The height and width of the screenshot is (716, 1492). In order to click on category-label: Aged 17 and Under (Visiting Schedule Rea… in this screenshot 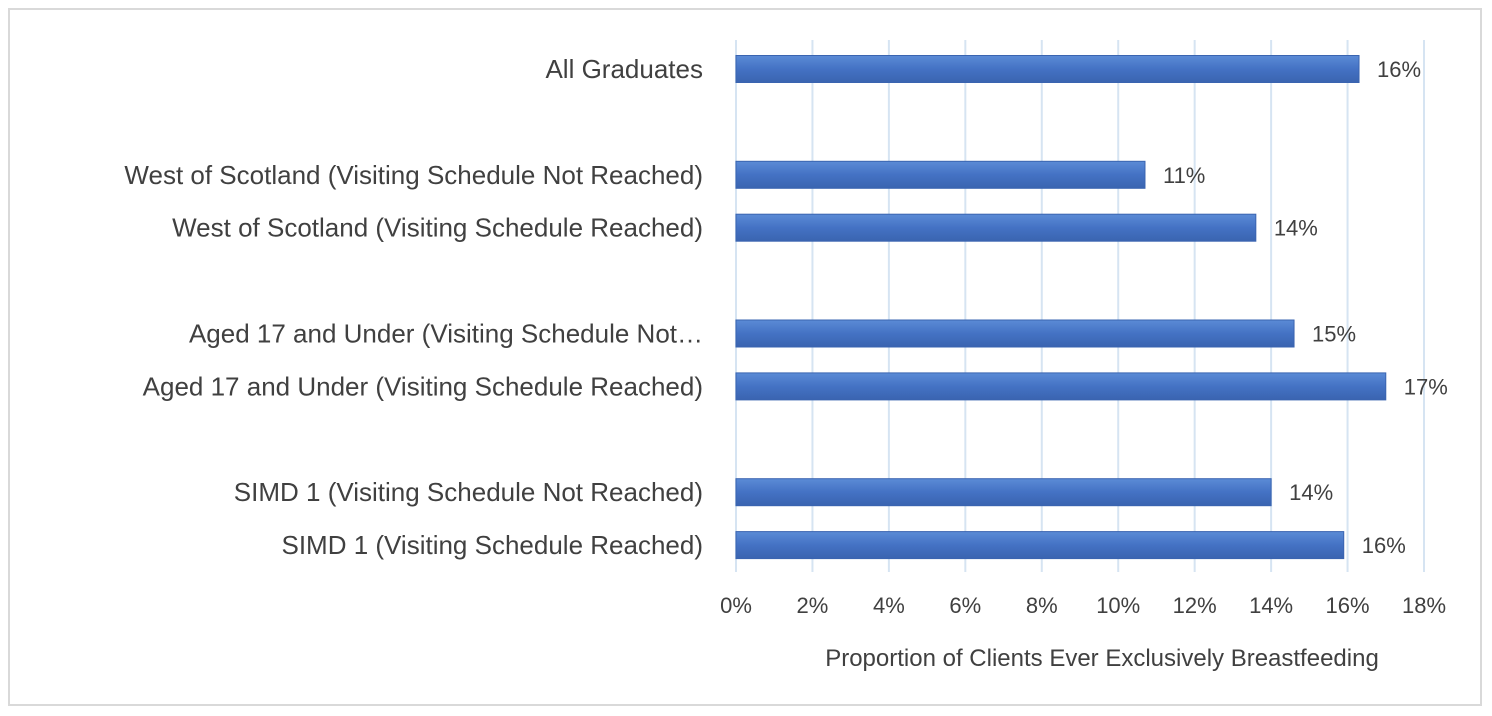, I will do `click(423, 386)`.